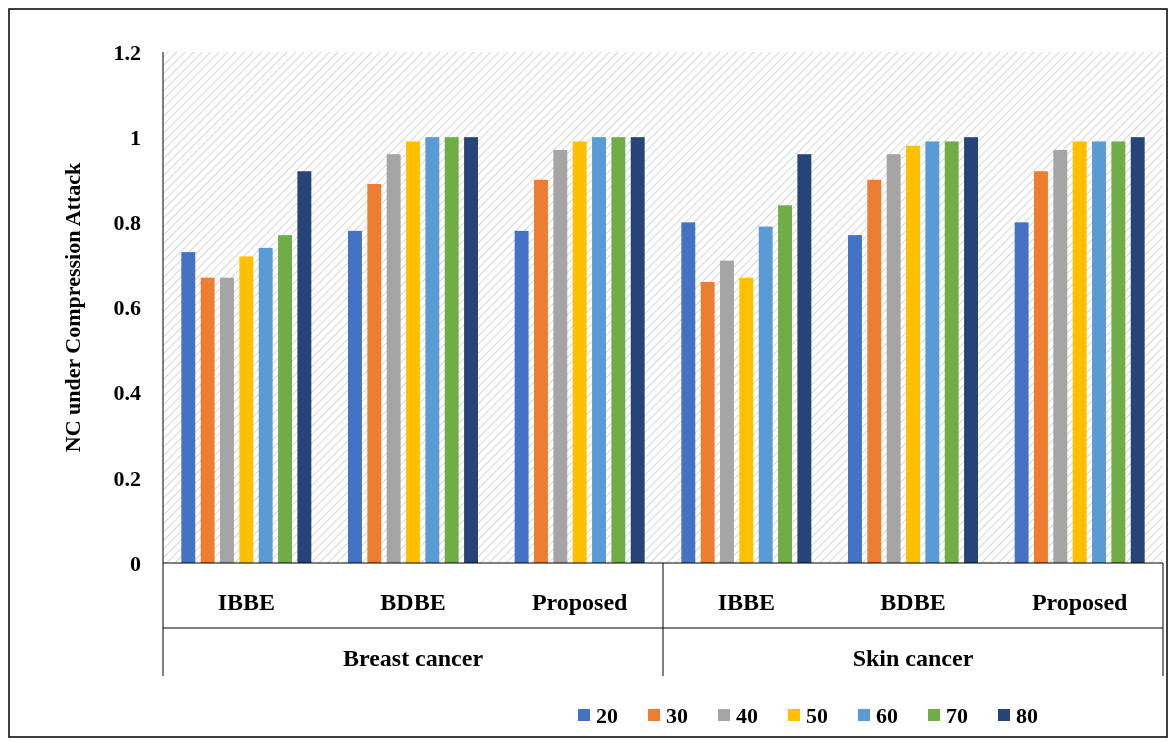 The height and width of the screenshot is (742, 1176). I want to click on legend-label: 60, so click(887, 715).